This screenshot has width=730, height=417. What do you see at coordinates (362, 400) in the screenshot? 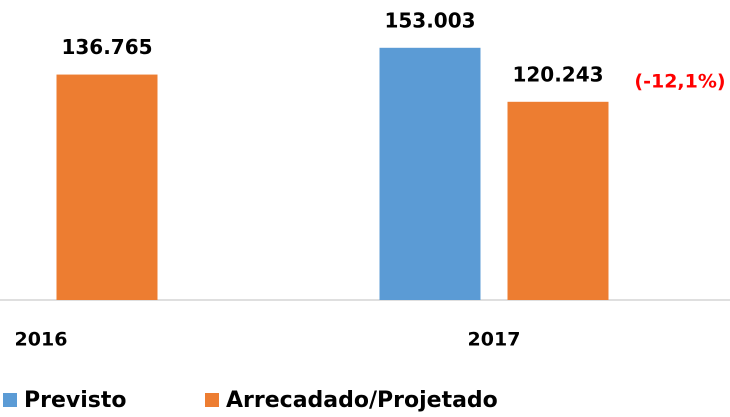
I see `legend-label: Arrecadado/Projetado` at bounding box center [362, 400].